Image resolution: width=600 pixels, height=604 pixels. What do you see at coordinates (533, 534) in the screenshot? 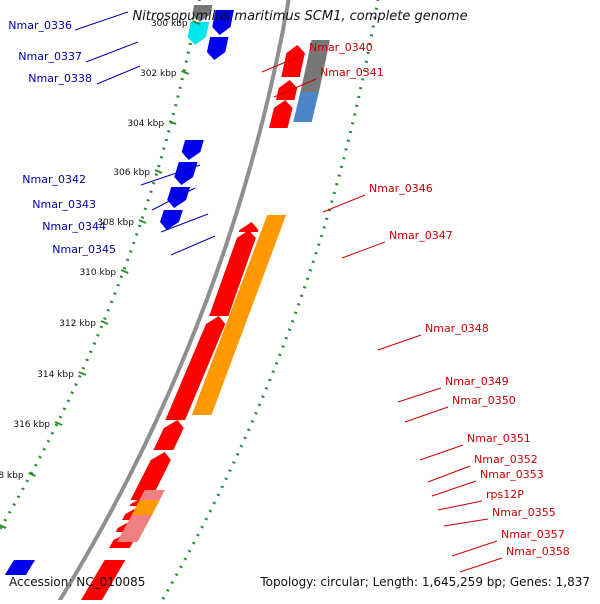
I see `reverse-gene-label: Nmar_0357` at bounding box center [533, 534].